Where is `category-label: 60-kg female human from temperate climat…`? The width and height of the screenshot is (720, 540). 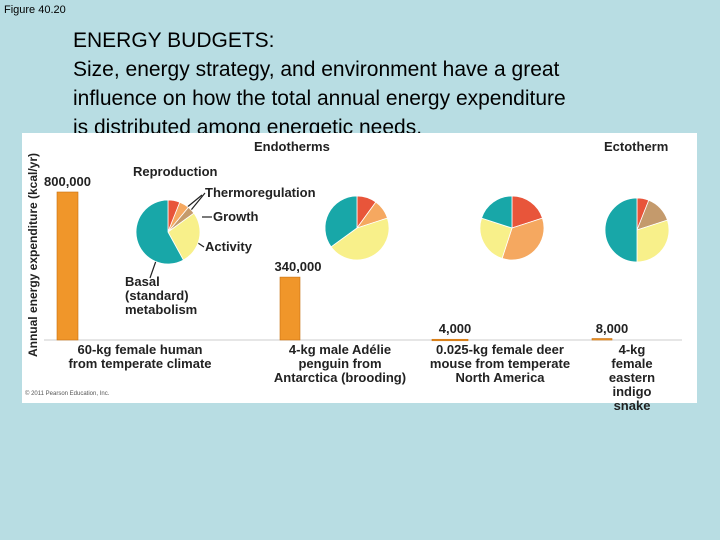 category-label: 60-kg female human from temperate climat… is located at coordinates (140, 356).